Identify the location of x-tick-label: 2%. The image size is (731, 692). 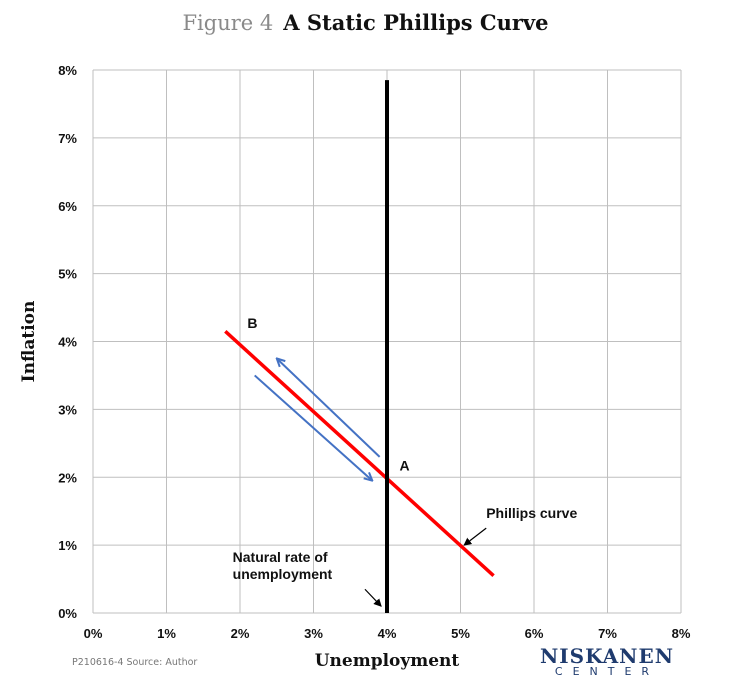
(240, 633).